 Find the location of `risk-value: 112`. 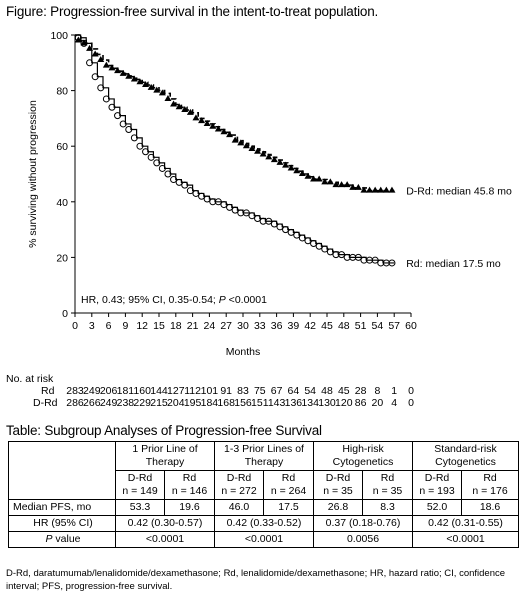

risk-value: 112 is located at coordinates (192, 391).